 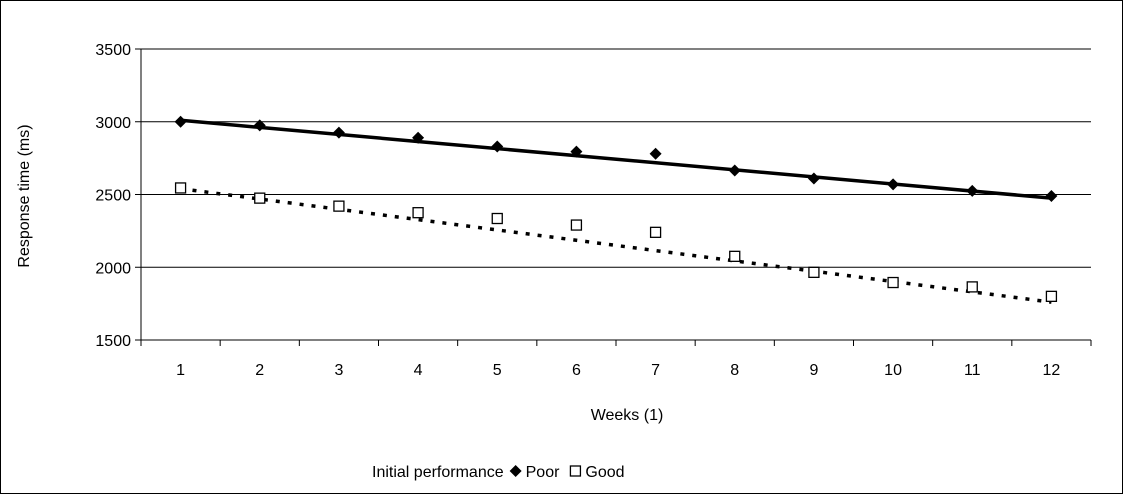 What do you see at coordinates (515, 471) in the screenshot?
I see `legend-poor-marker` at bounding box center [515, 471].